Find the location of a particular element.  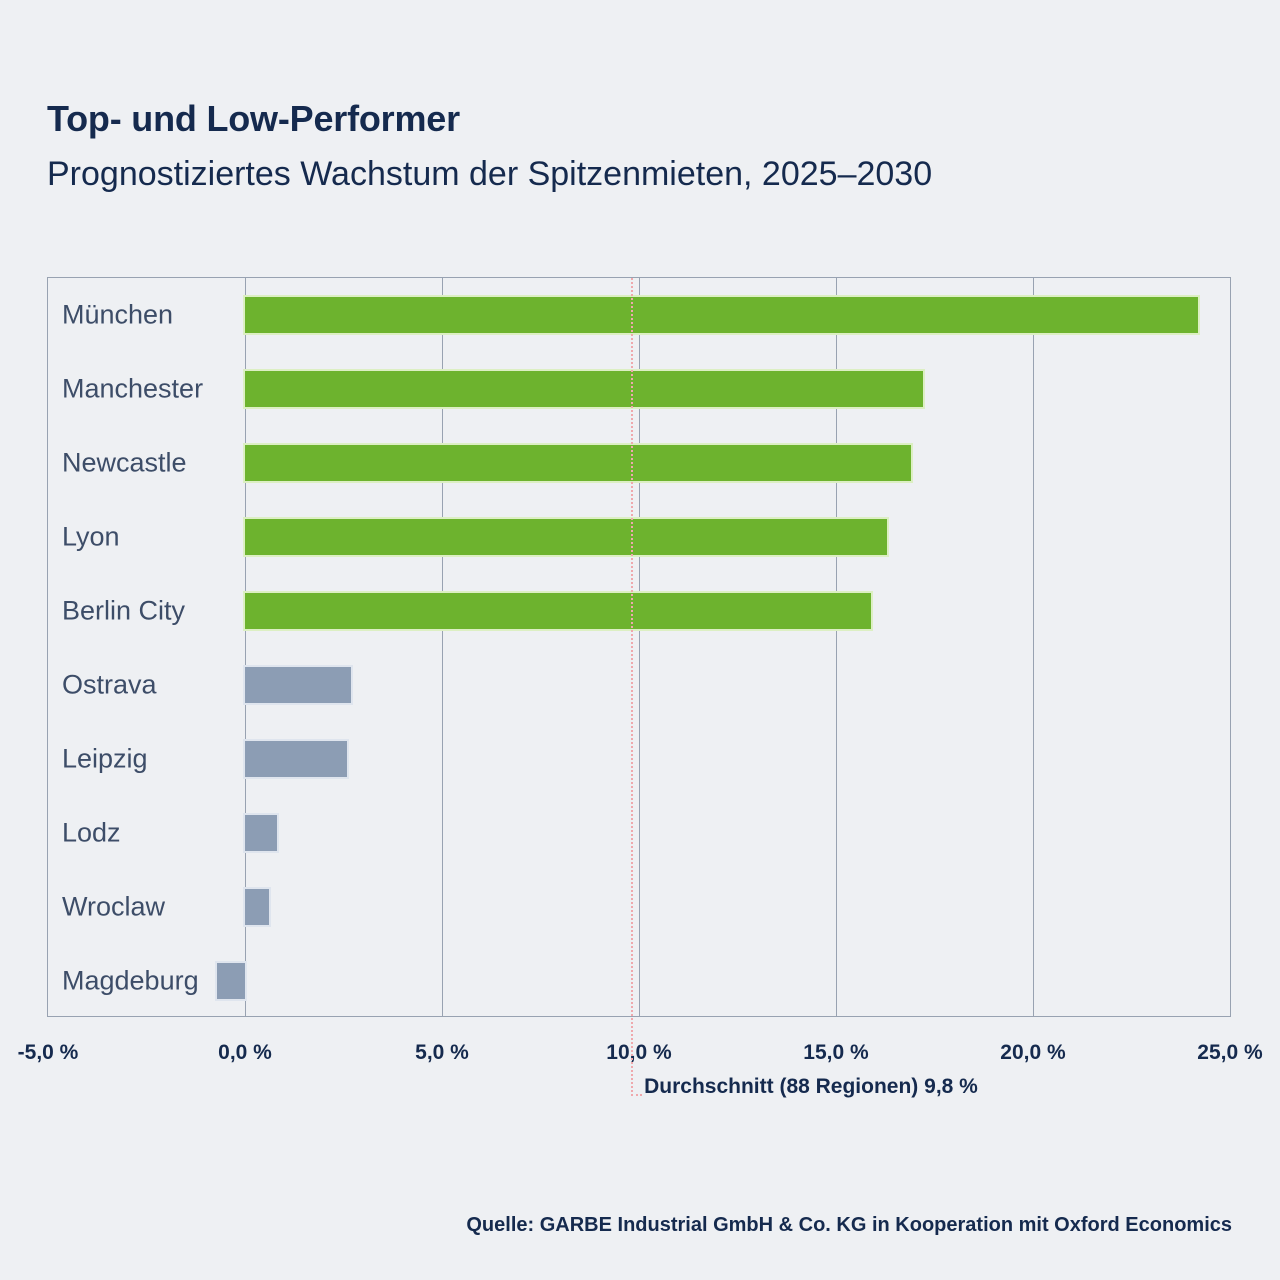

category-label: Manchester is located at coordinates (133, 388).